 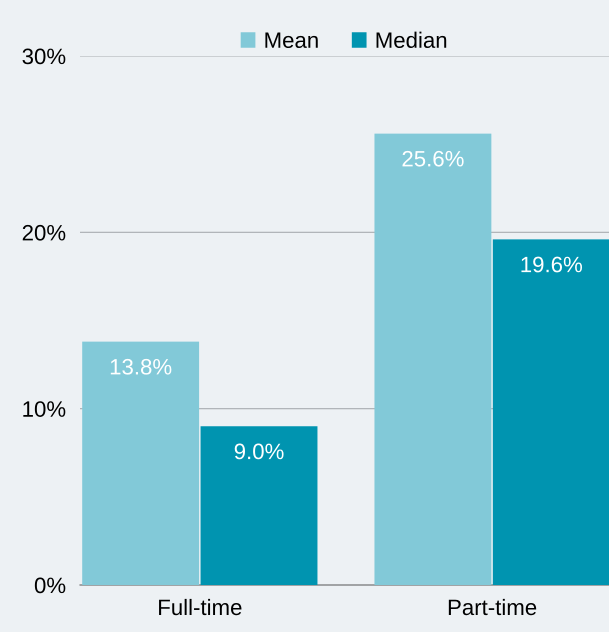 I want to click on legend-label: Median, so click(x=411, y=40).